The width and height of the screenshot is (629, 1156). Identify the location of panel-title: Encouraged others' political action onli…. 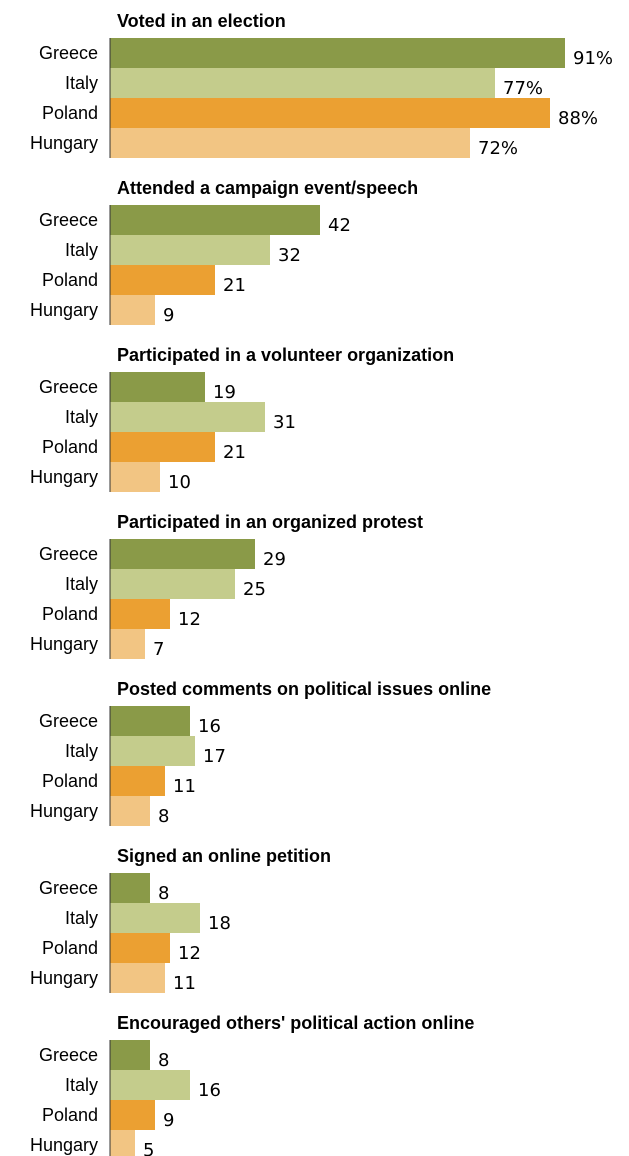
(295, 1023).